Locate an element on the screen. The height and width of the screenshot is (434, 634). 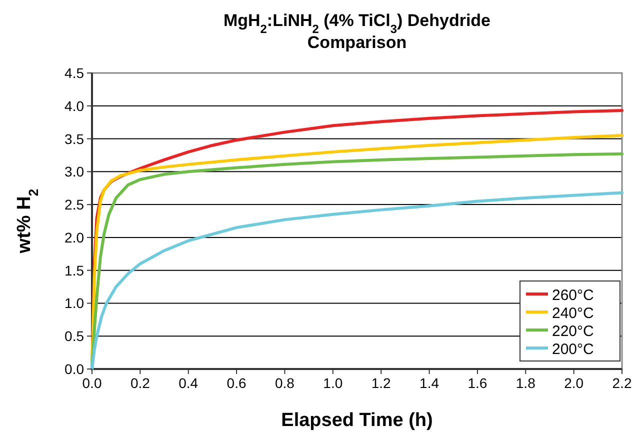
x-tick-label: 1.0 is located at coordinates (333, 383).